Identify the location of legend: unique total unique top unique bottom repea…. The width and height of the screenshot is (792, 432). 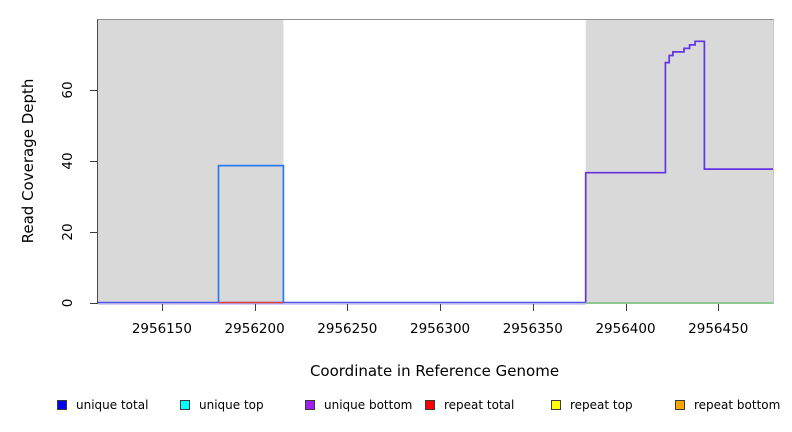
(396, 408).